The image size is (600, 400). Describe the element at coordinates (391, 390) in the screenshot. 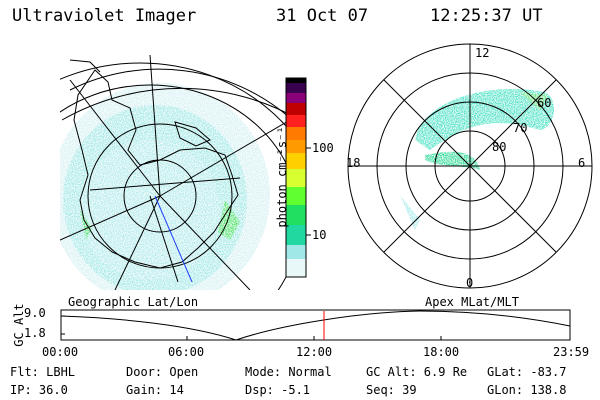

I see `info-seq: Seq: 39` at that location.